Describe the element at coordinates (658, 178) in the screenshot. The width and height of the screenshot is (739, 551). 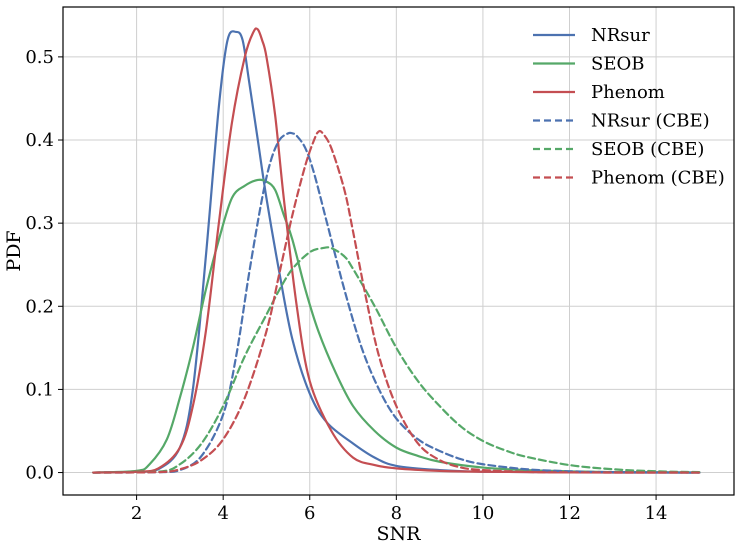
I see `legend-label-phenom-cbe: Phenom (CBE)` at that location.